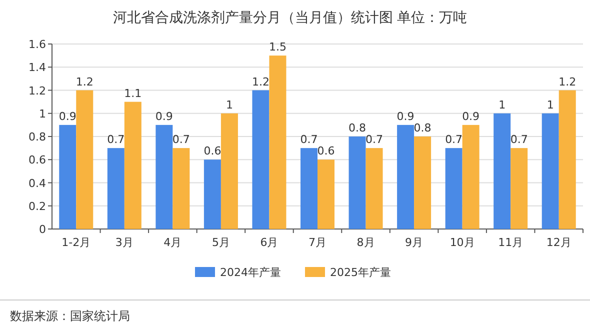 The width and height of the screenshot is (590, 330). I want to click on legend-label: 2024年产量, so click(250, 272).